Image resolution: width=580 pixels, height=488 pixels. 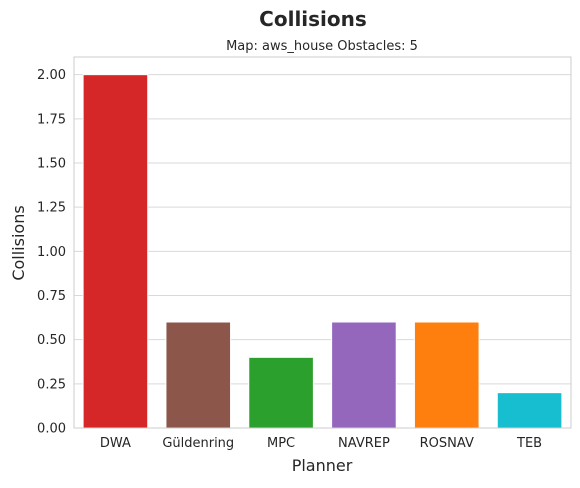 What do you see at coordinates (51, 208) in the screenshot?
I see `y-tick-label: 1.25` at bounding box center [51, 208].